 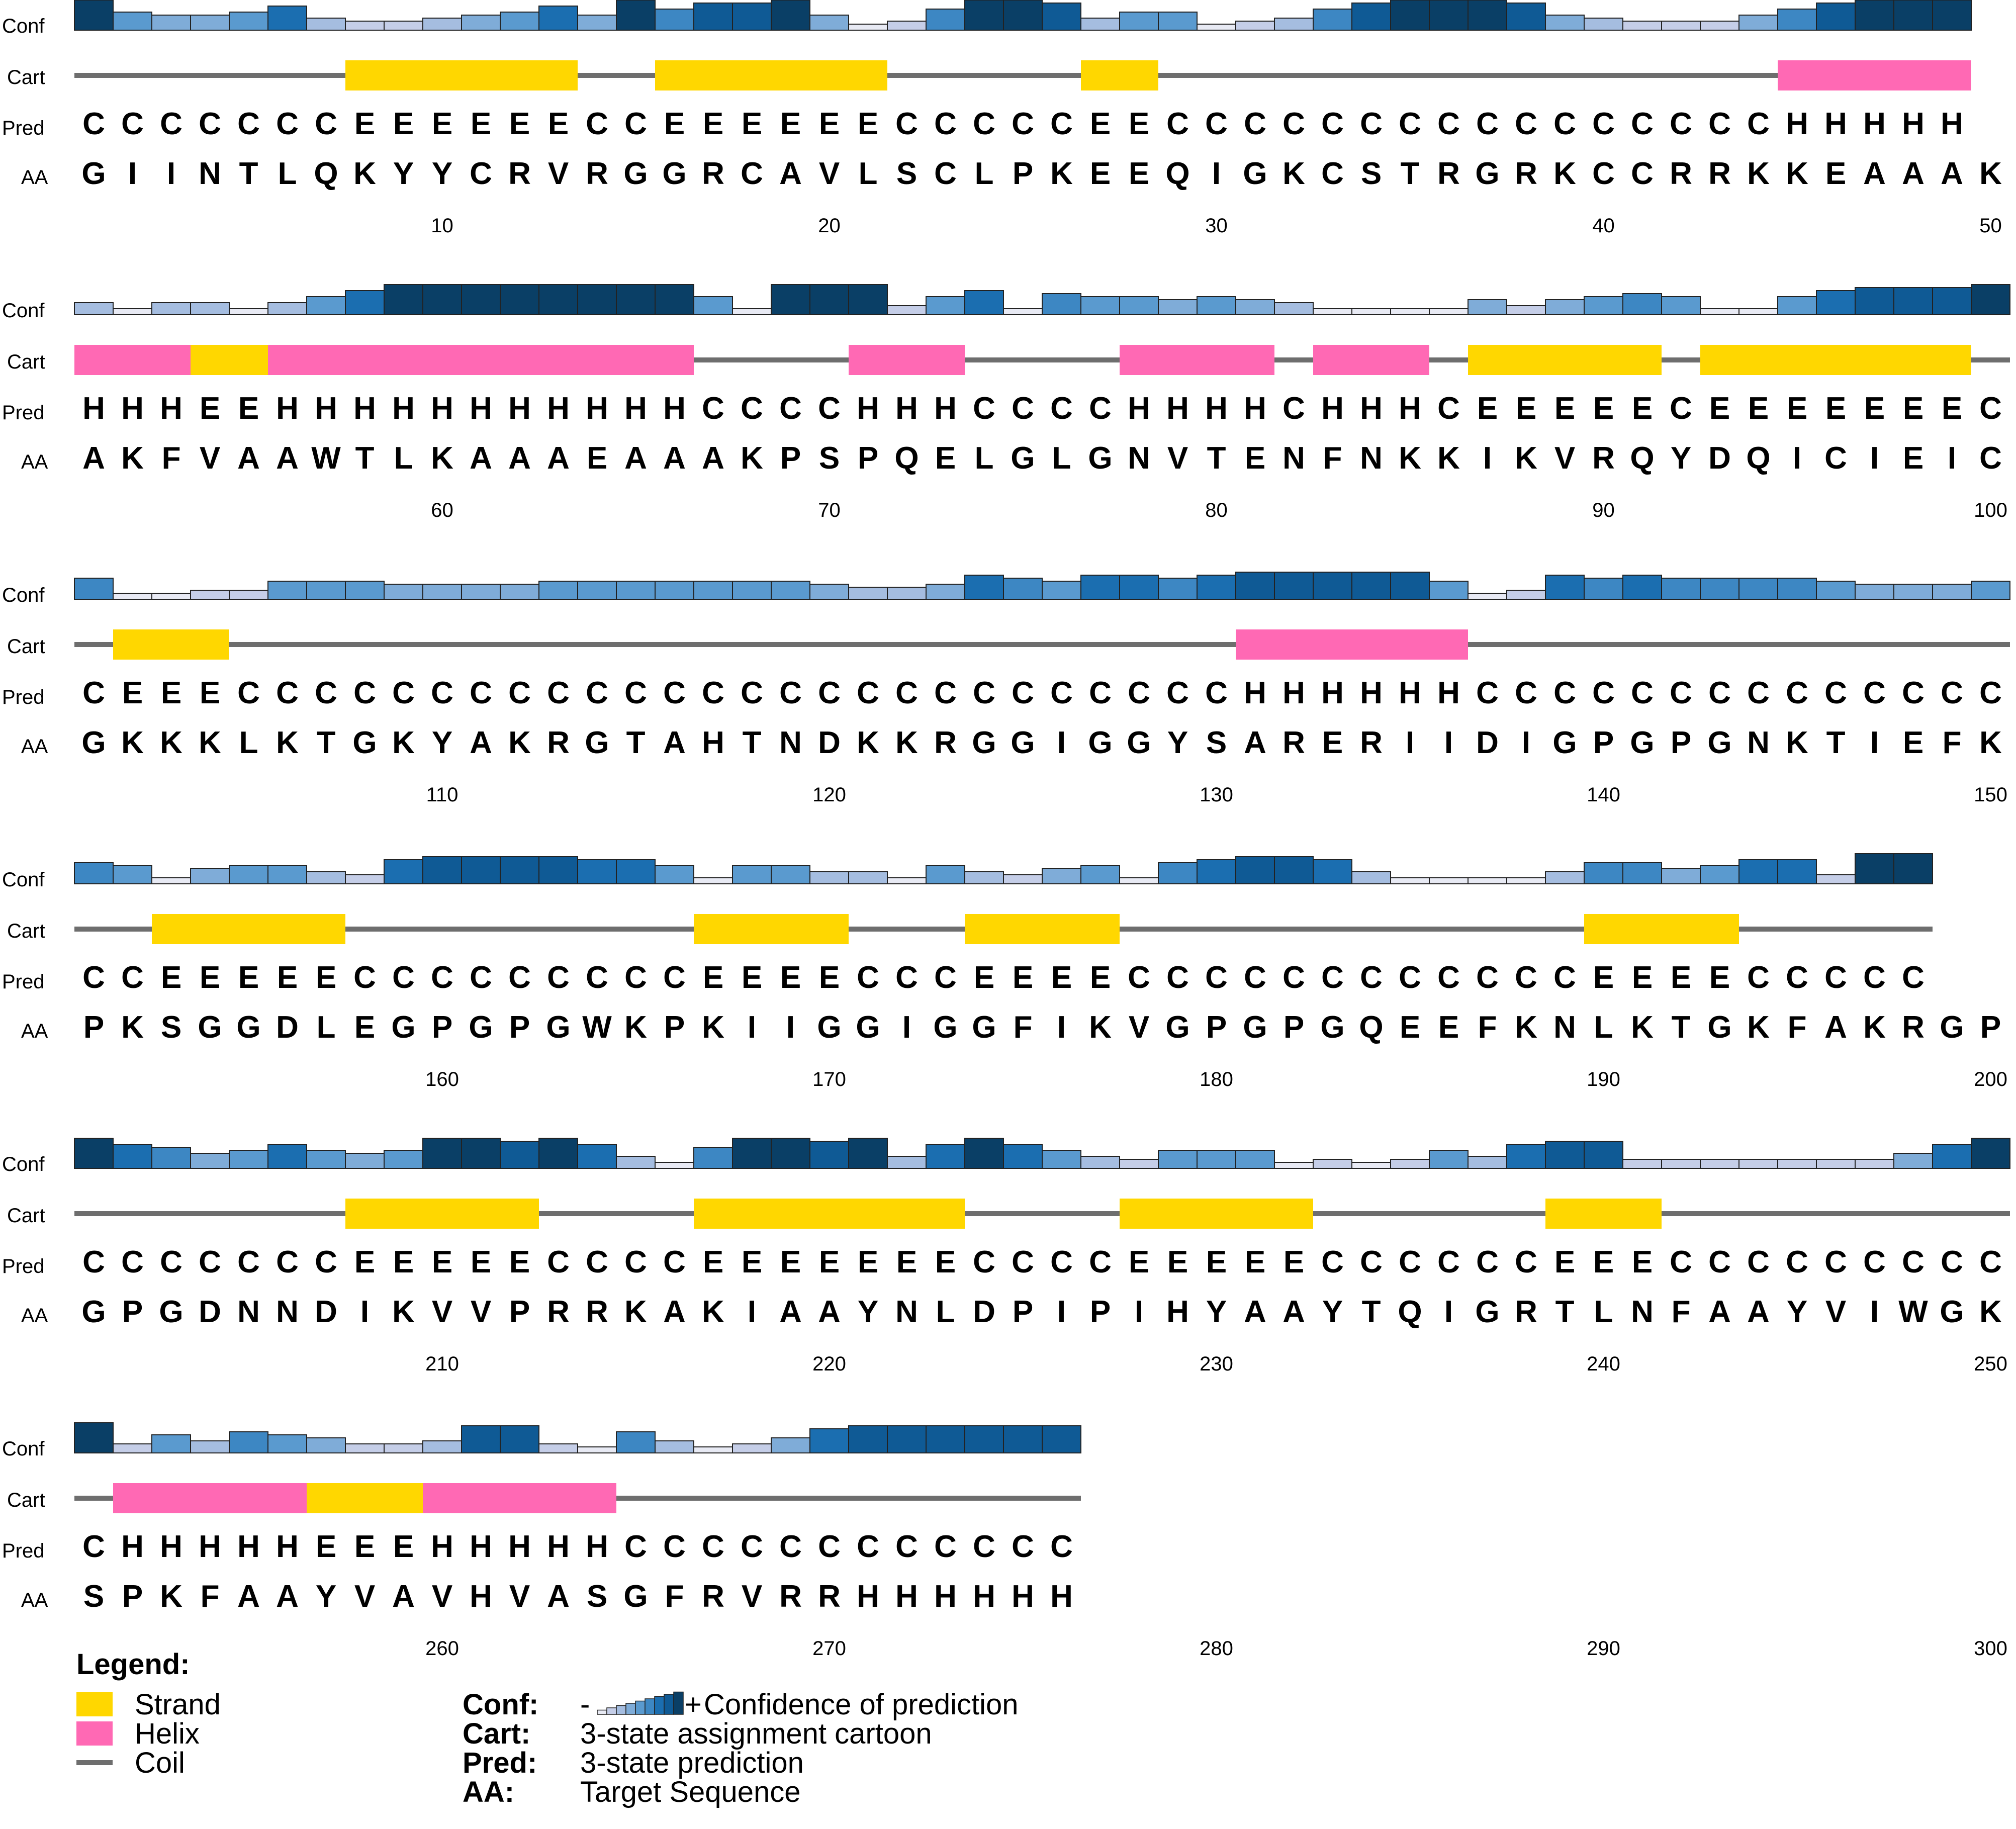 I want to click on aa-letter: S, so click(x=94, y=1596).